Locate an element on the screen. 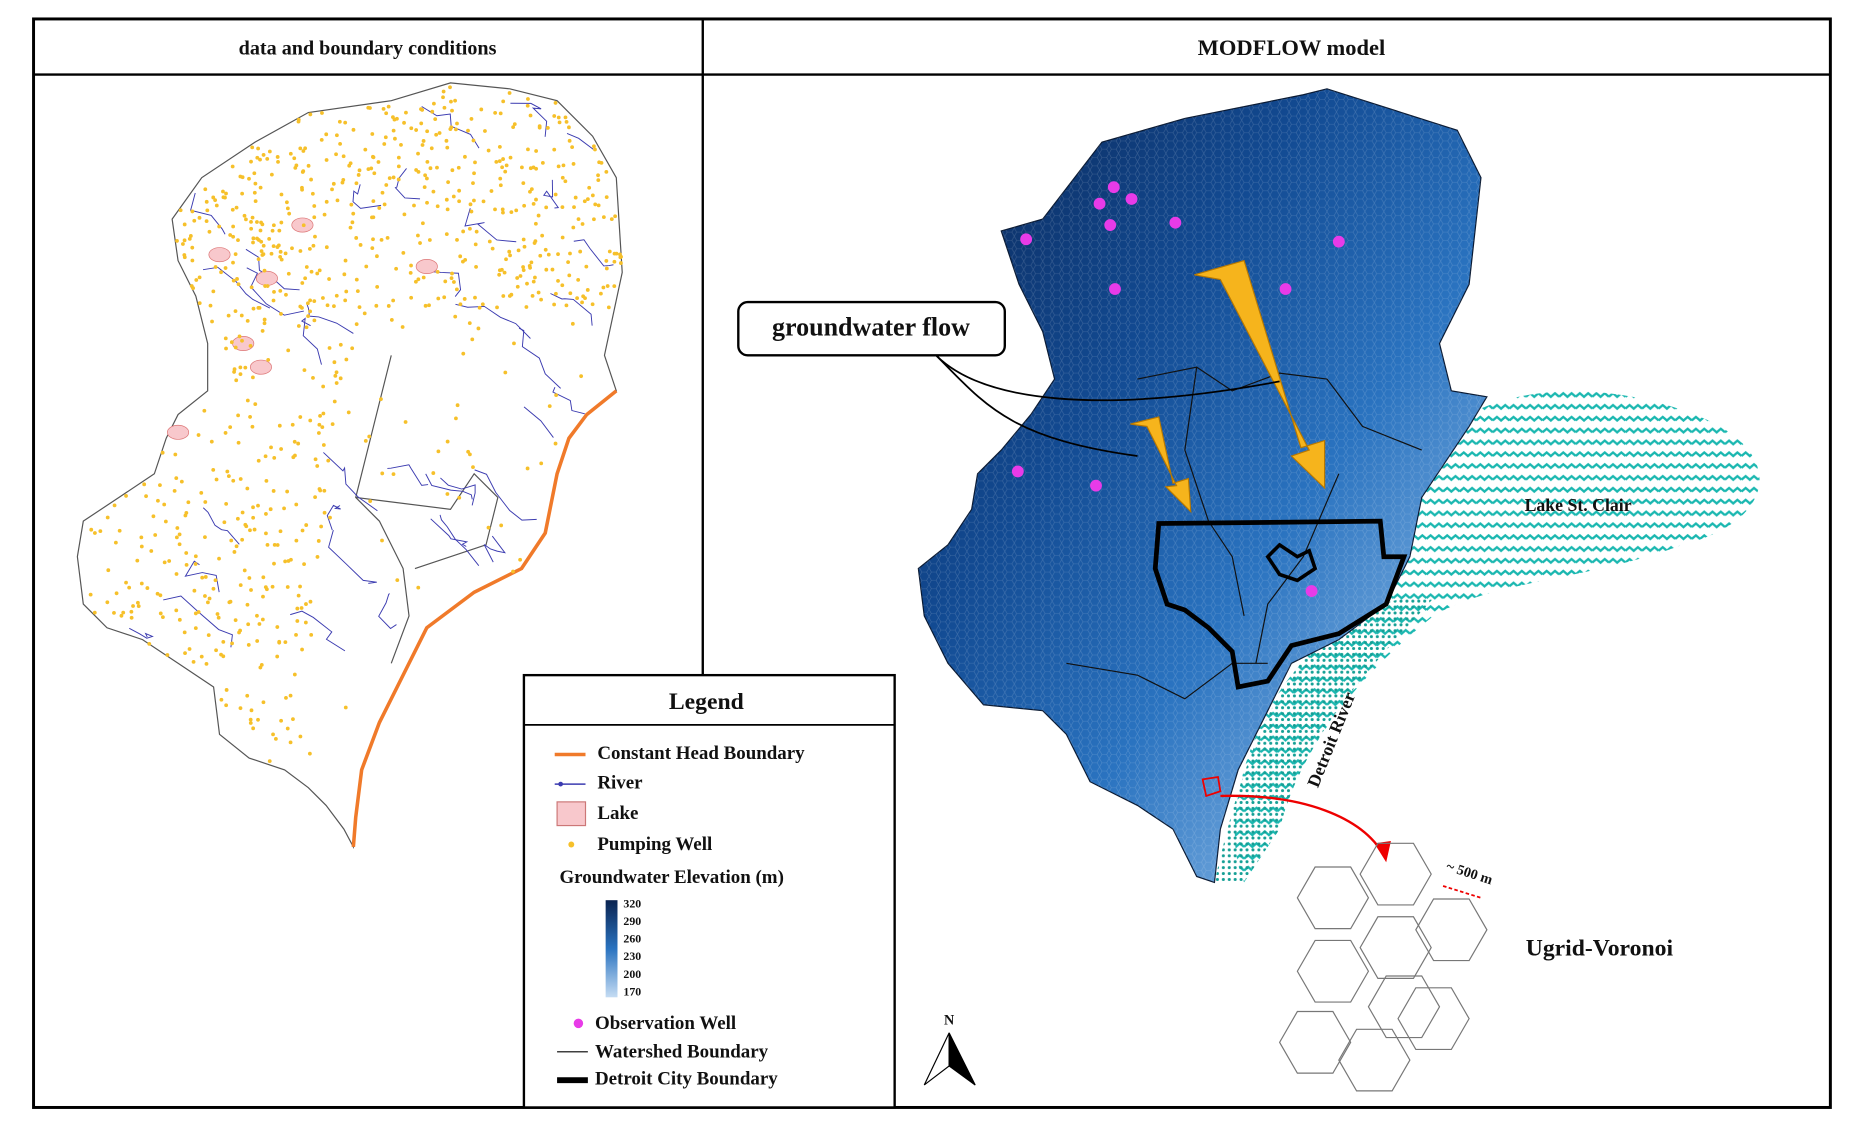  voronoi-cells is located at coordinates (1383, 967).